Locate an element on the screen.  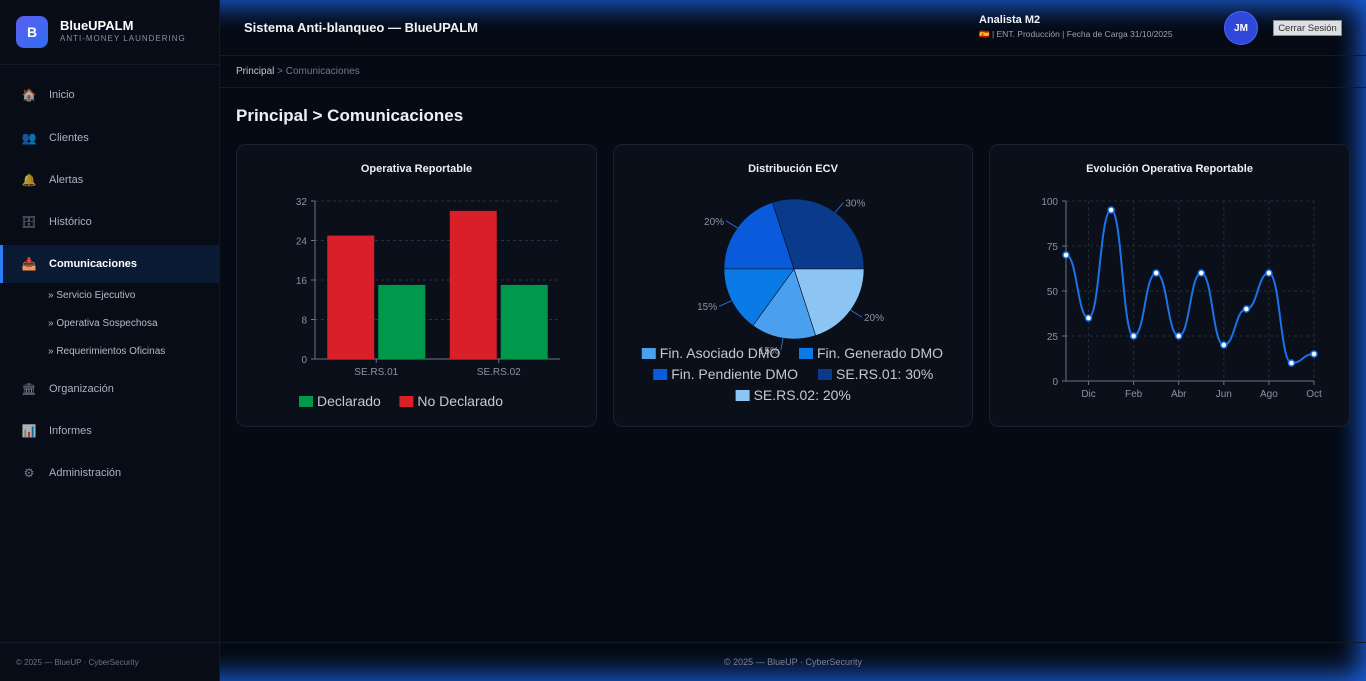
pie-slice-label: 15% is located at coordinates (707, 307).